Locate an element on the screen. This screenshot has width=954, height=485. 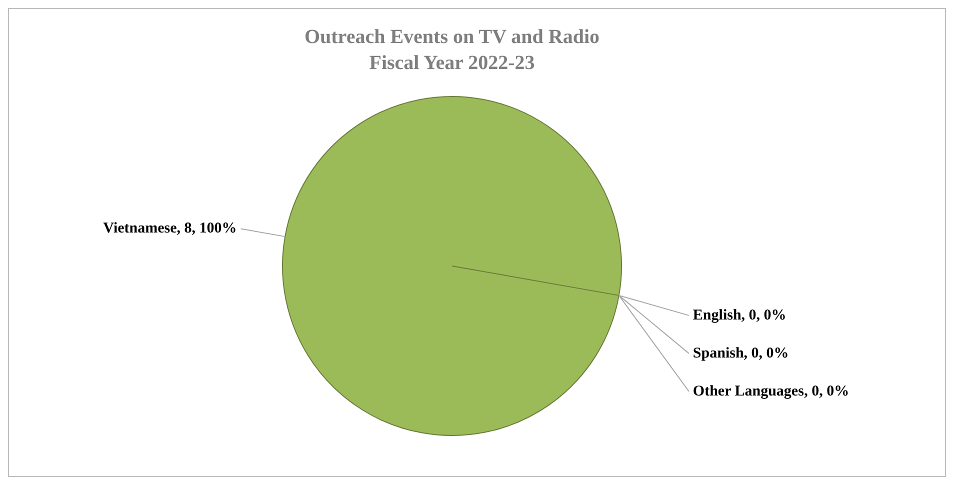
category-label: Other Languages is located at coordinates (748, 391).